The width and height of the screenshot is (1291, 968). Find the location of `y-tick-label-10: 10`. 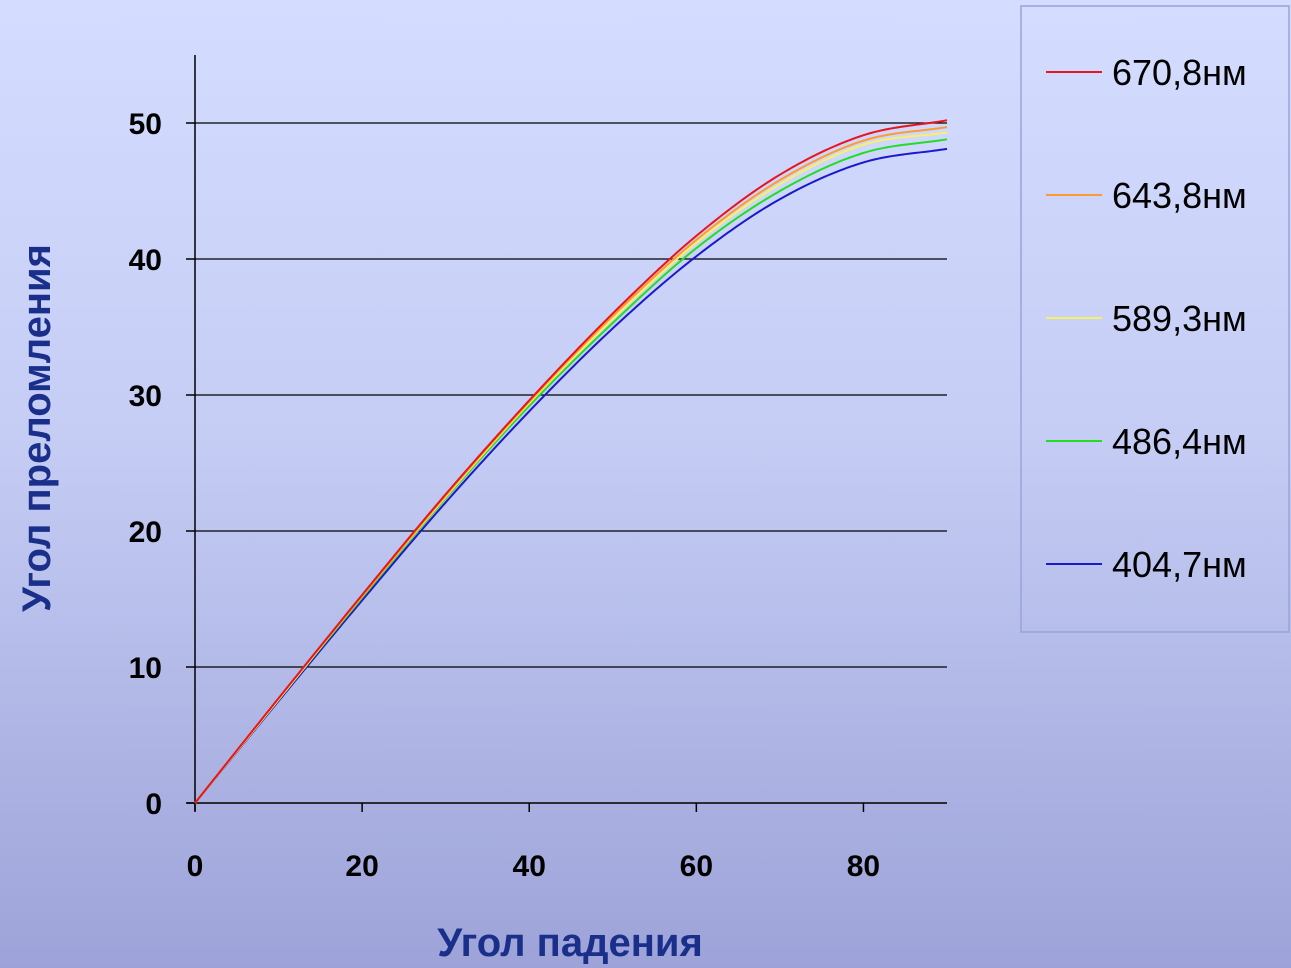

y-tick-label-10: 10 is located at coordinates (145, 668).